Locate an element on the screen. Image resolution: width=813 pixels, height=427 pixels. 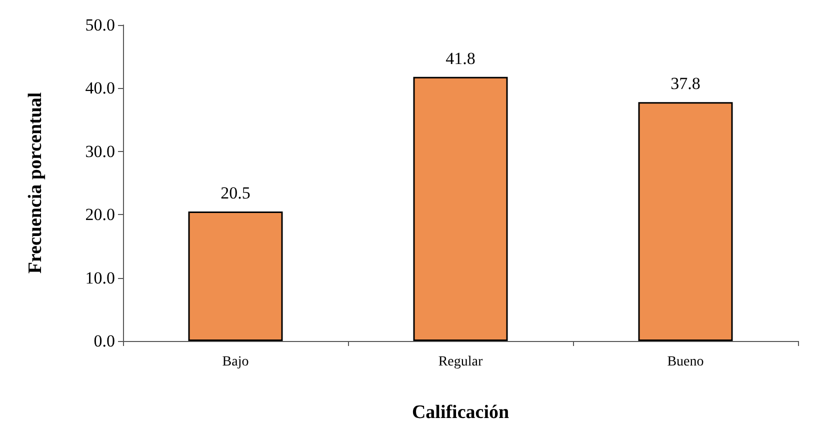
x-axis-title: Calificación is located at coordinates (461, 412).